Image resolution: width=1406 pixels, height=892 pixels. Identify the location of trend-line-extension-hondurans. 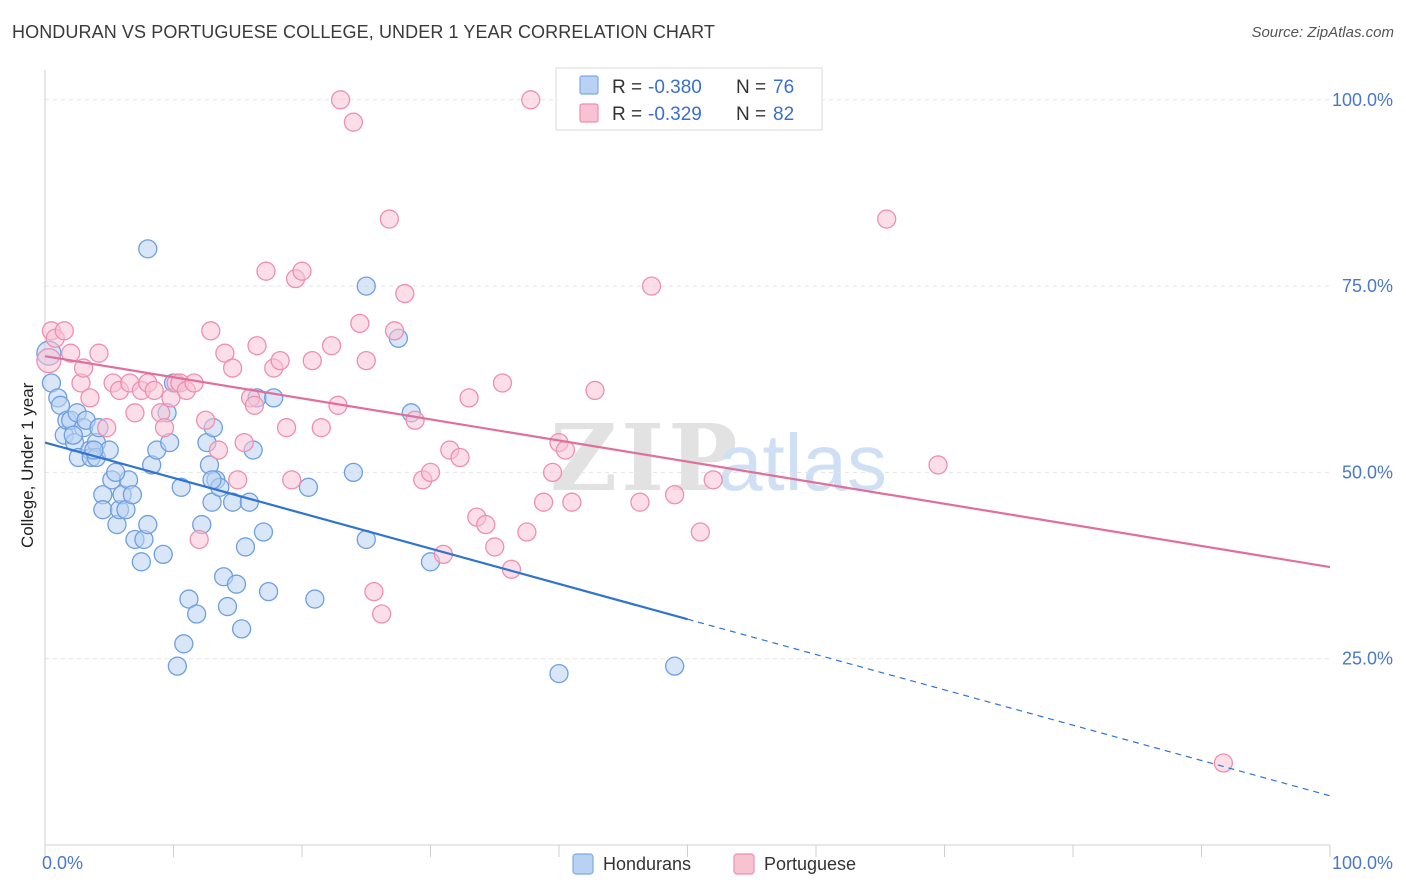
(1009, 707).